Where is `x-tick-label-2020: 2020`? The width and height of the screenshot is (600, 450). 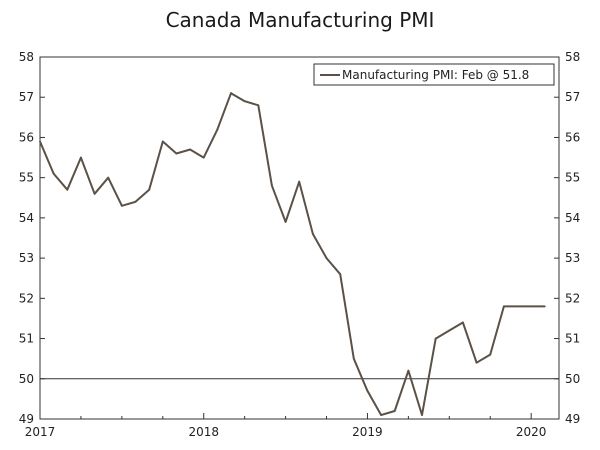 x-tick-label-2020: 2020 is located at coordinates (531, 432).